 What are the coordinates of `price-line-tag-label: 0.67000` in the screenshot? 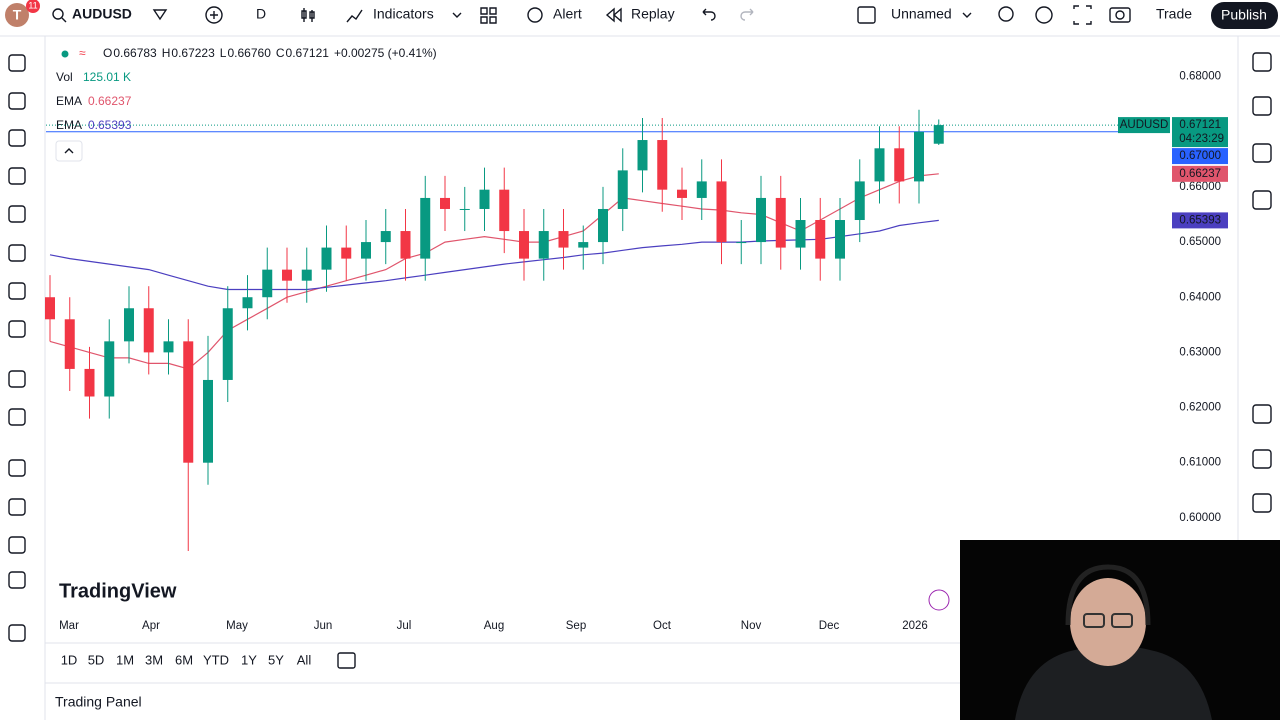 It's located at (1200, 156).